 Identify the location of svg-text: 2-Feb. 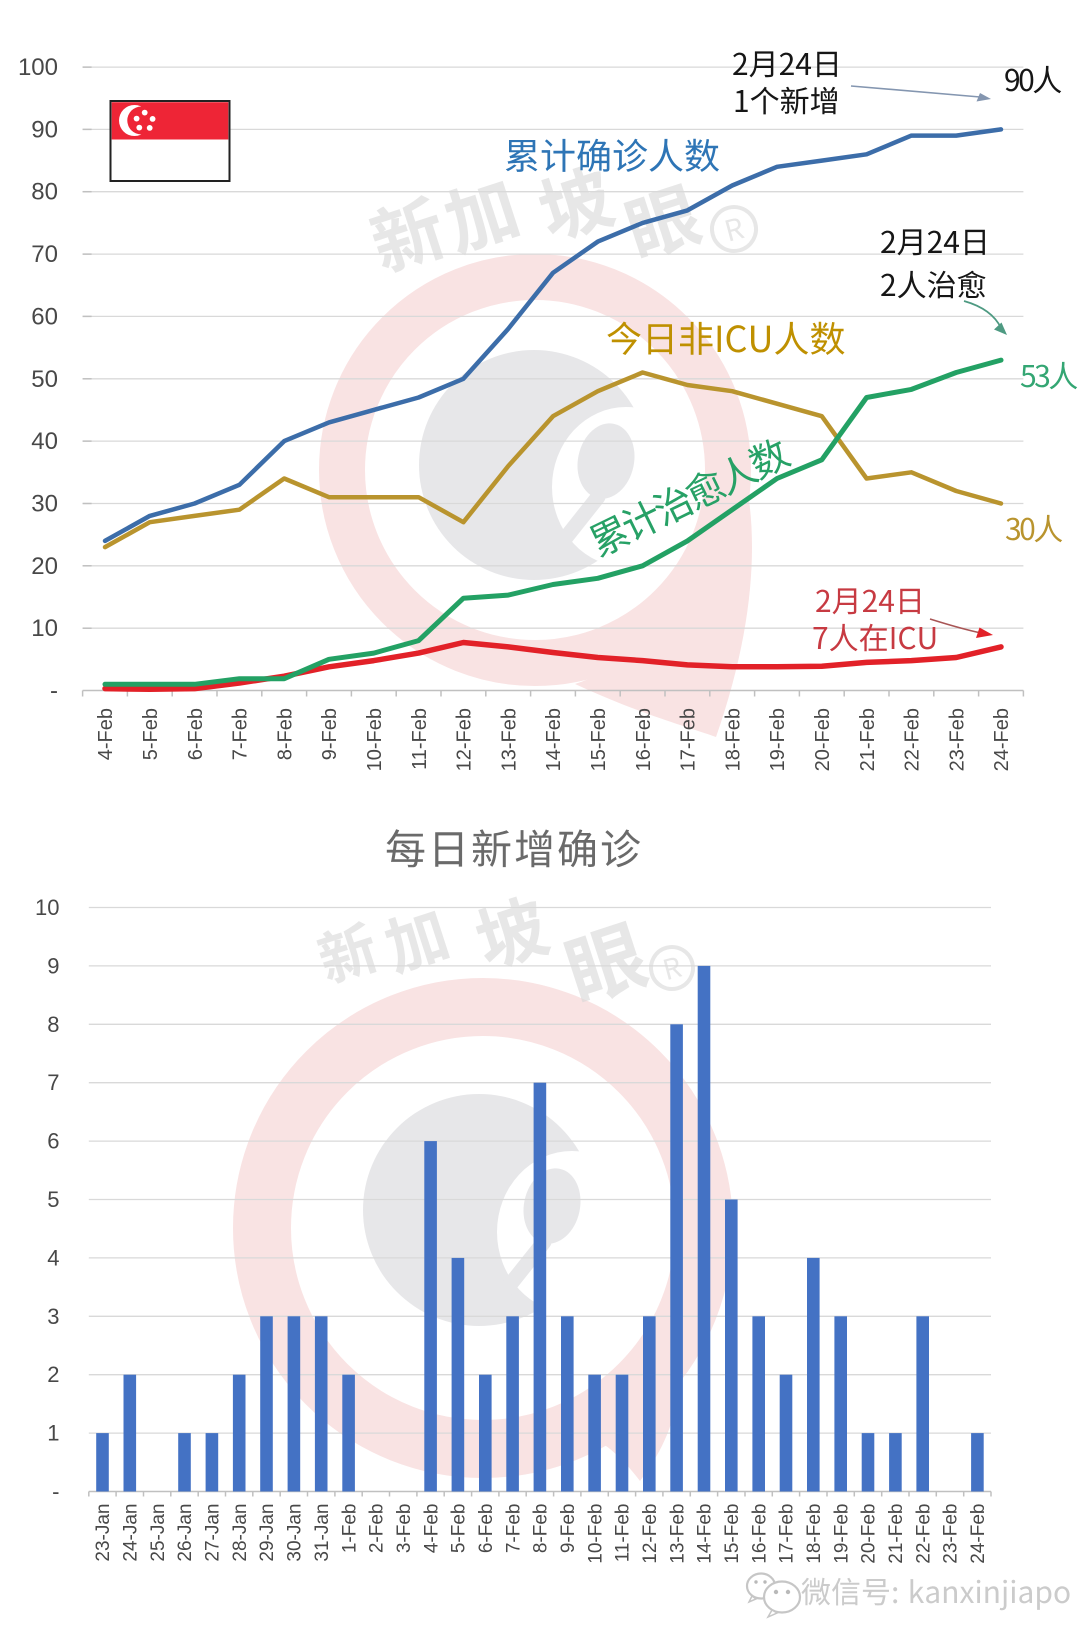
(377, 1529).